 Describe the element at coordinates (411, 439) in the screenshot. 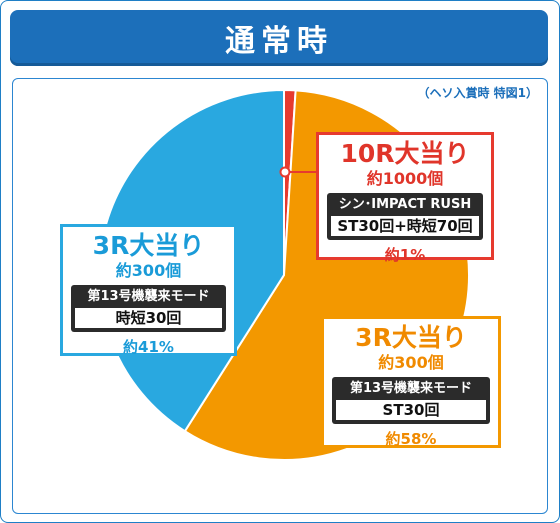

I see `callout-3r-right-percent: 約58%` at that location.